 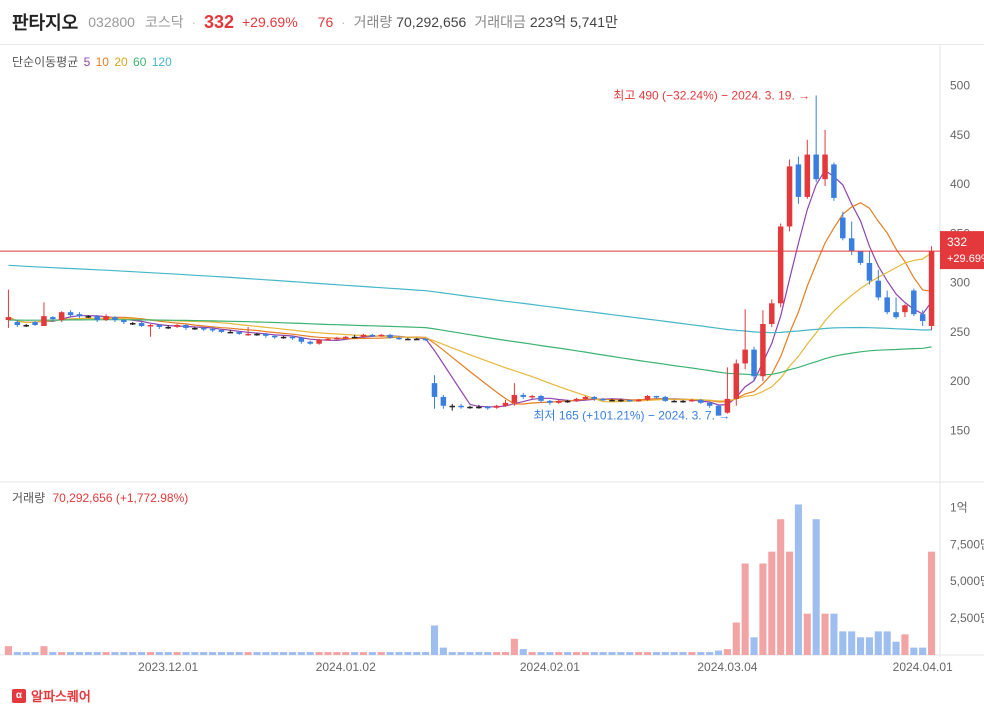 What do you see at coordinates (161, 62) in the screenshot?
I see `ma120-label: 120` at bounding box center [161, 62].